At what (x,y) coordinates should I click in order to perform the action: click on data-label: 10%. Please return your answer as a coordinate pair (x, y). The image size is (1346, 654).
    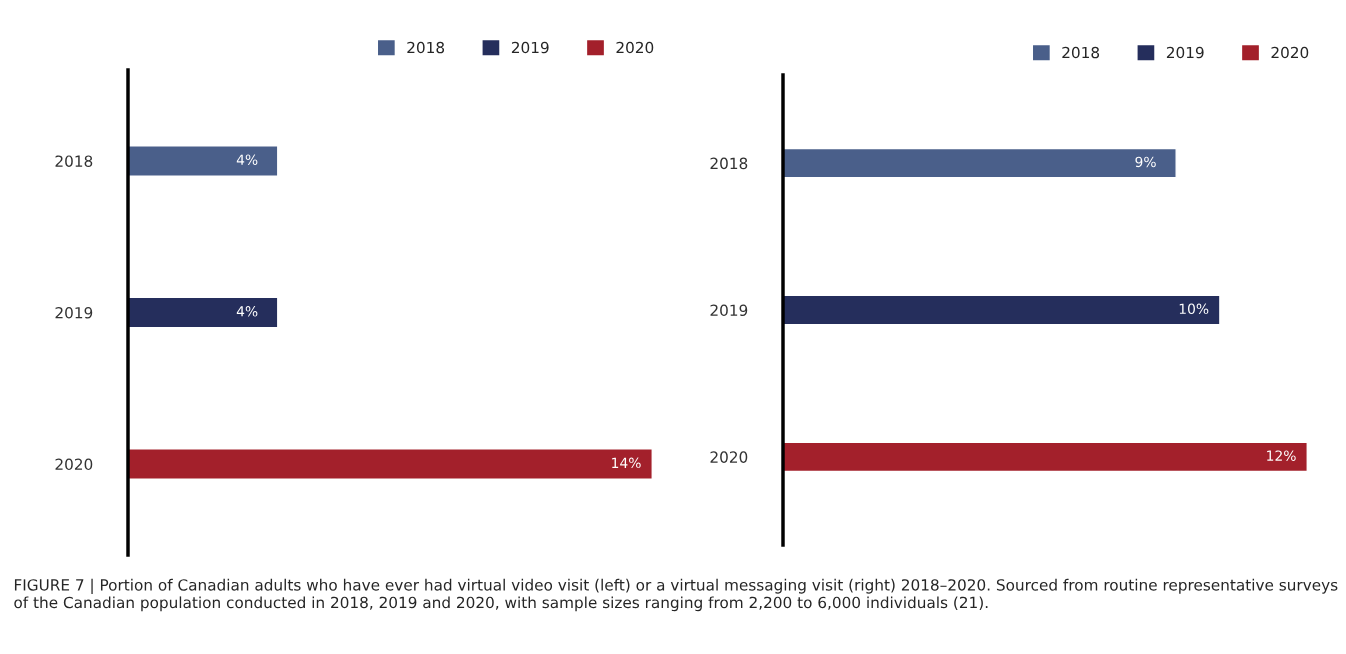
    Looking at the image, I should click on (1194, 309).